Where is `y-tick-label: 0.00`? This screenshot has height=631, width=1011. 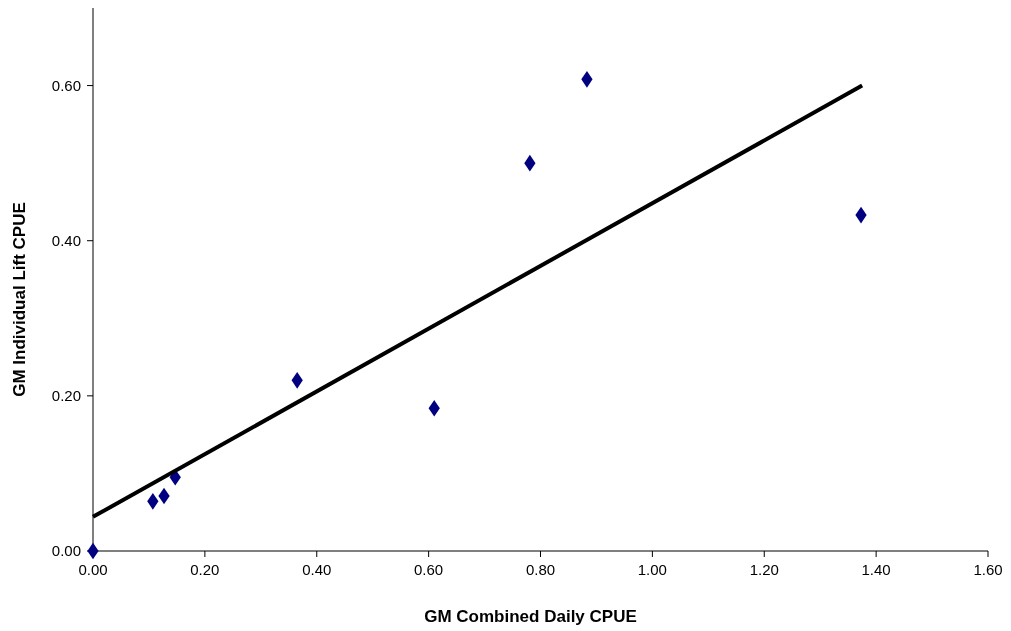 y-tick-label: 0.00 is located at coordinates (66, 550).